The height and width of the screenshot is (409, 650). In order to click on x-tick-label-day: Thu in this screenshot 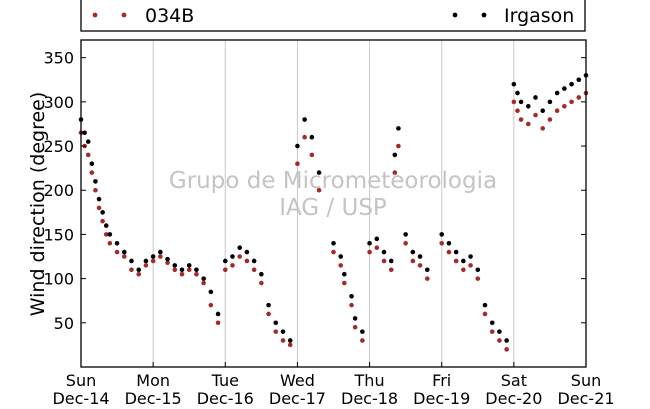, I will do `click(369, 380)`.